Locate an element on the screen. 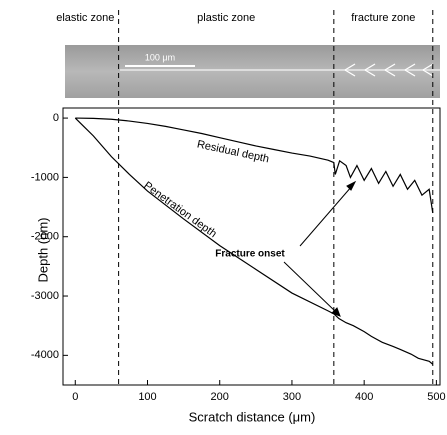 The image size is (447, 435). y-tick-label: -4000 is located at coordinates (45, 355).